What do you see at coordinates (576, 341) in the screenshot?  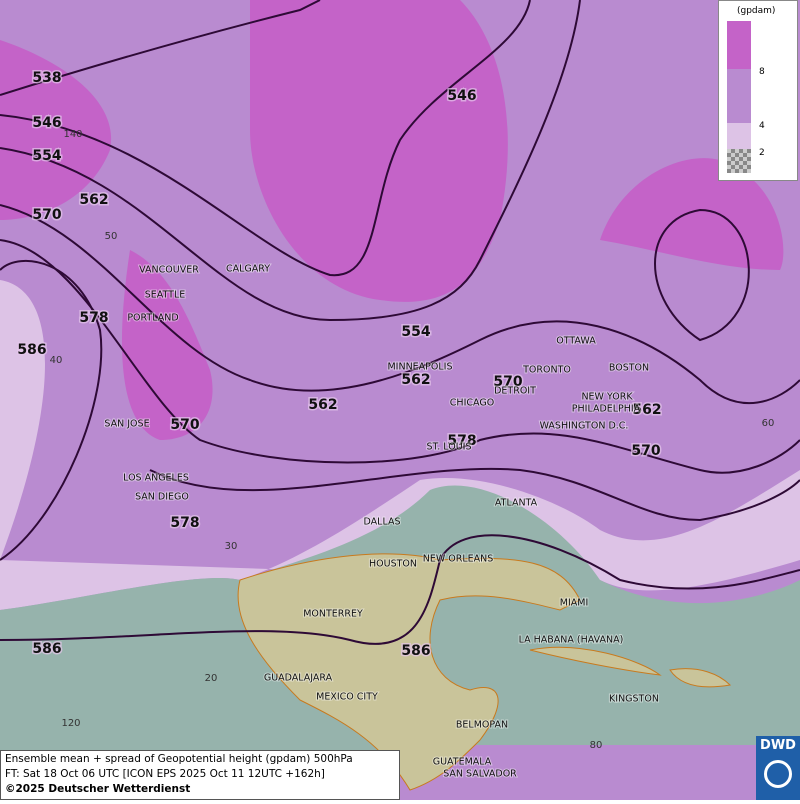 I see `city-label: OTTAWA` at bounding box center [576, 341].